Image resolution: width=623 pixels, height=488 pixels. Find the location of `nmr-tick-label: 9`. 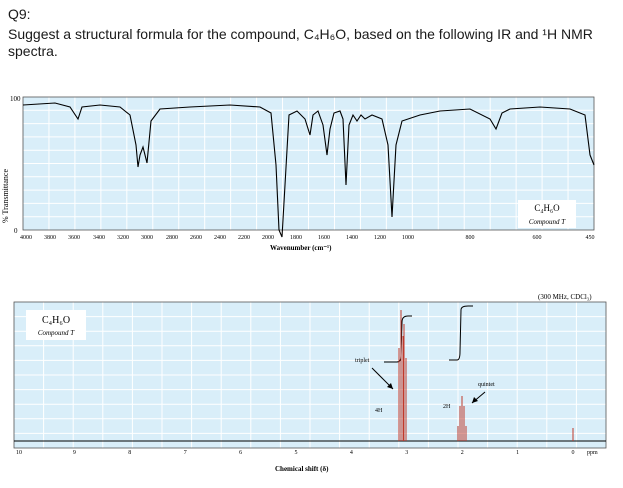

nmr-tick-label: 9 is located at coordinates (74, 453).